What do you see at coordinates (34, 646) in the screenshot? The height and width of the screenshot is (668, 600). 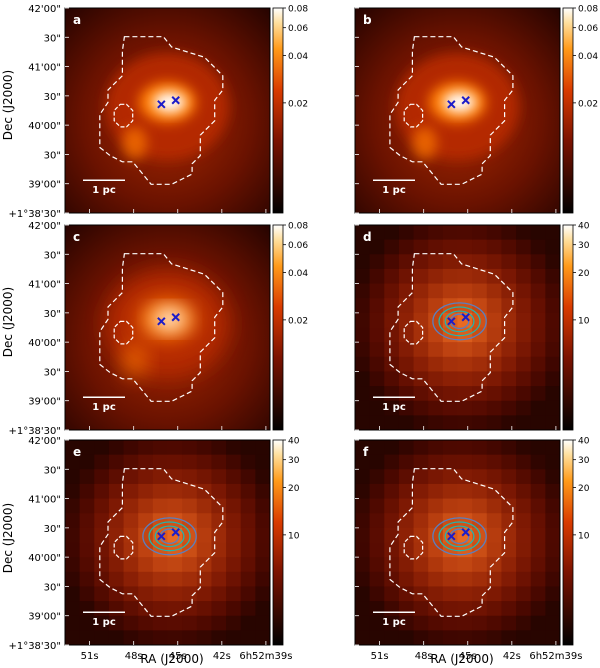 I see `y-tick-label: +1°38'30"` at bounding box center [34, 646].